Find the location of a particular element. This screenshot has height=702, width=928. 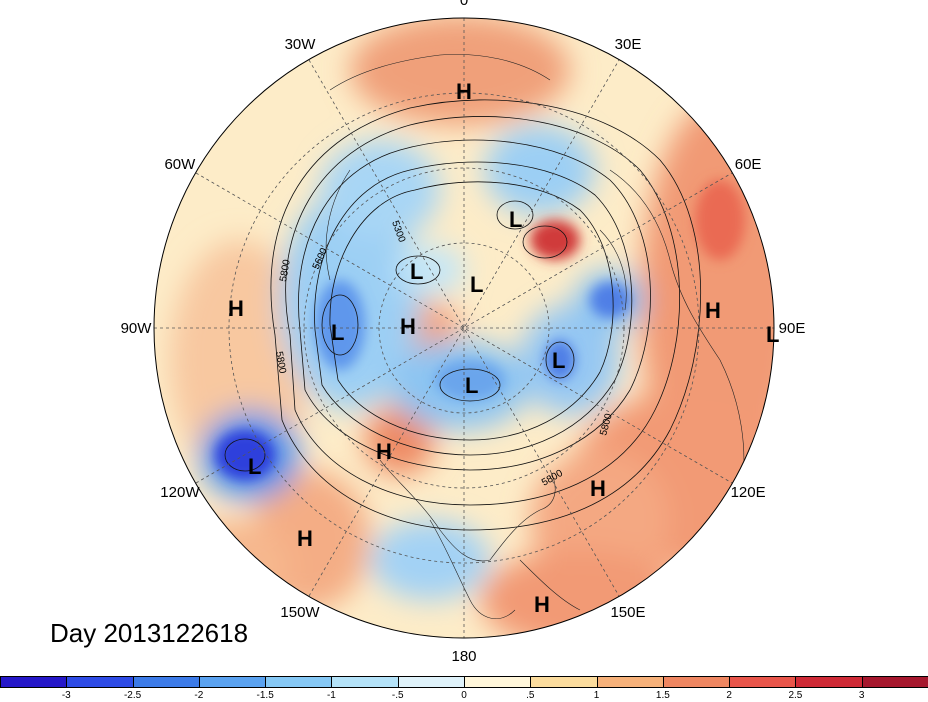

date-title: Day 2013122618 is located at coordinates (149, 633).